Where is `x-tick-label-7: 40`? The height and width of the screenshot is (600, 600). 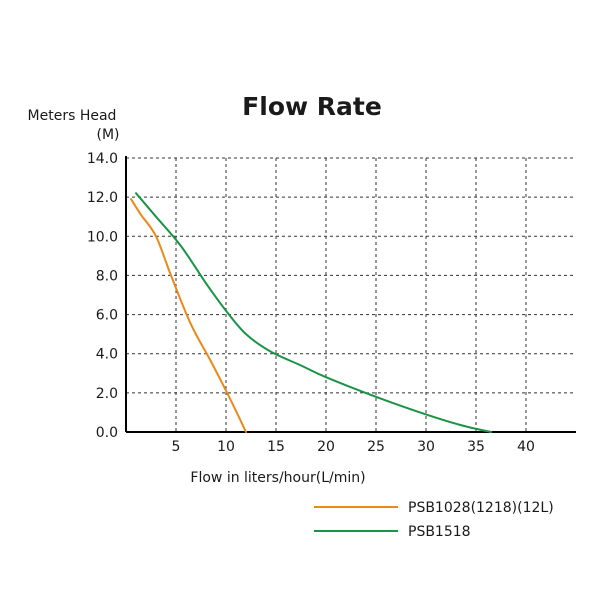
x-tick-label-7: 40 is located at coordinates (526, 447).